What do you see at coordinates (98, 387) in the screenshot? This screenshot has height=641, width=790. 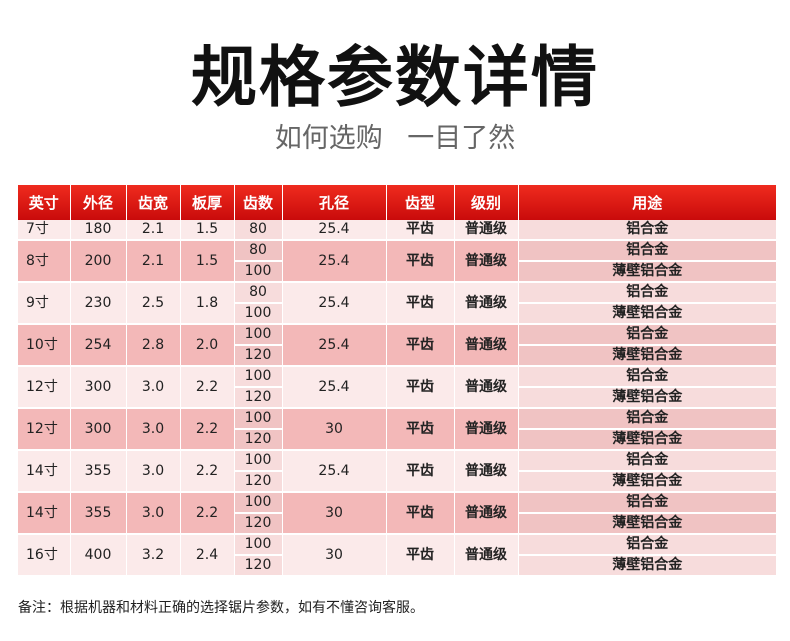 I see `cell-outer-diameter: 300` at bounding box center [98, 387].